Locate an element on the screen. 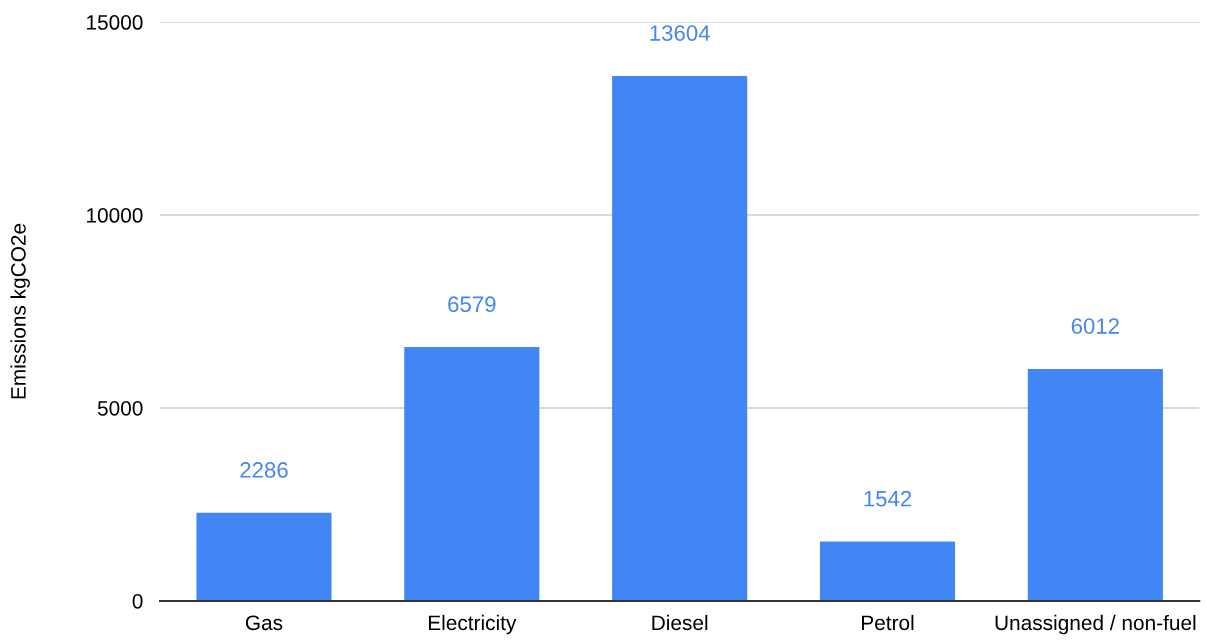 The height and width of the screenshot is (644, 1207). y-tick-label: 10000 is located at coordinates (115, 215).